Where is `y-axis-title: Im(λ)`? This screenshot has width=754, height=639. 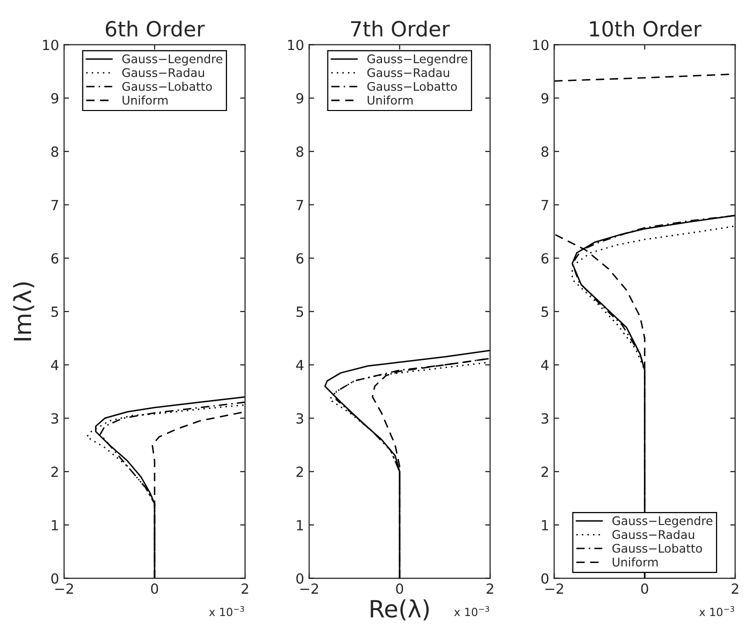 y-axis-title: Im(λ) is located at coordinates (23, 311).